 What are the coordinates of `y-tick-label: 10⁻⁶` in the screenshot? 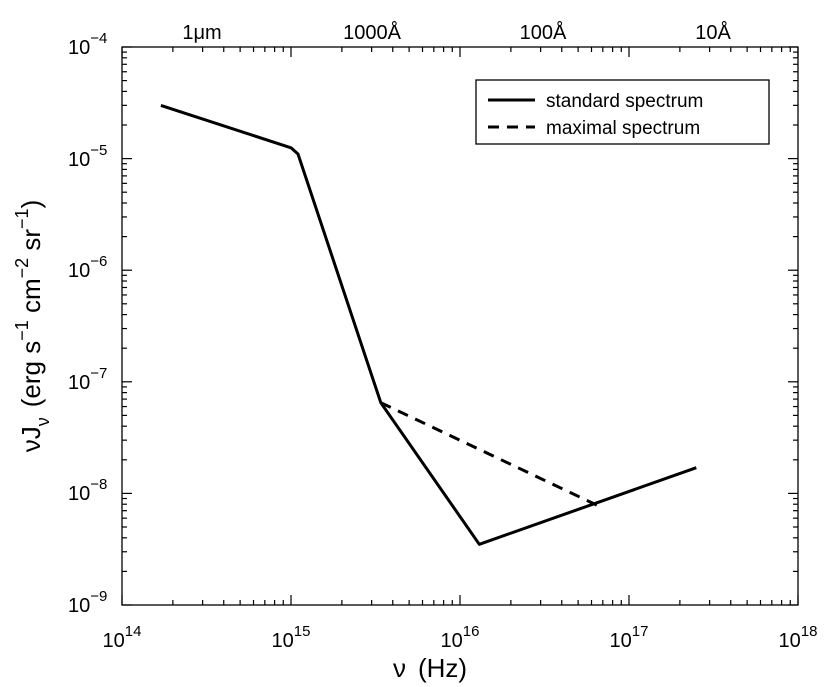 It's located at (87, 267).